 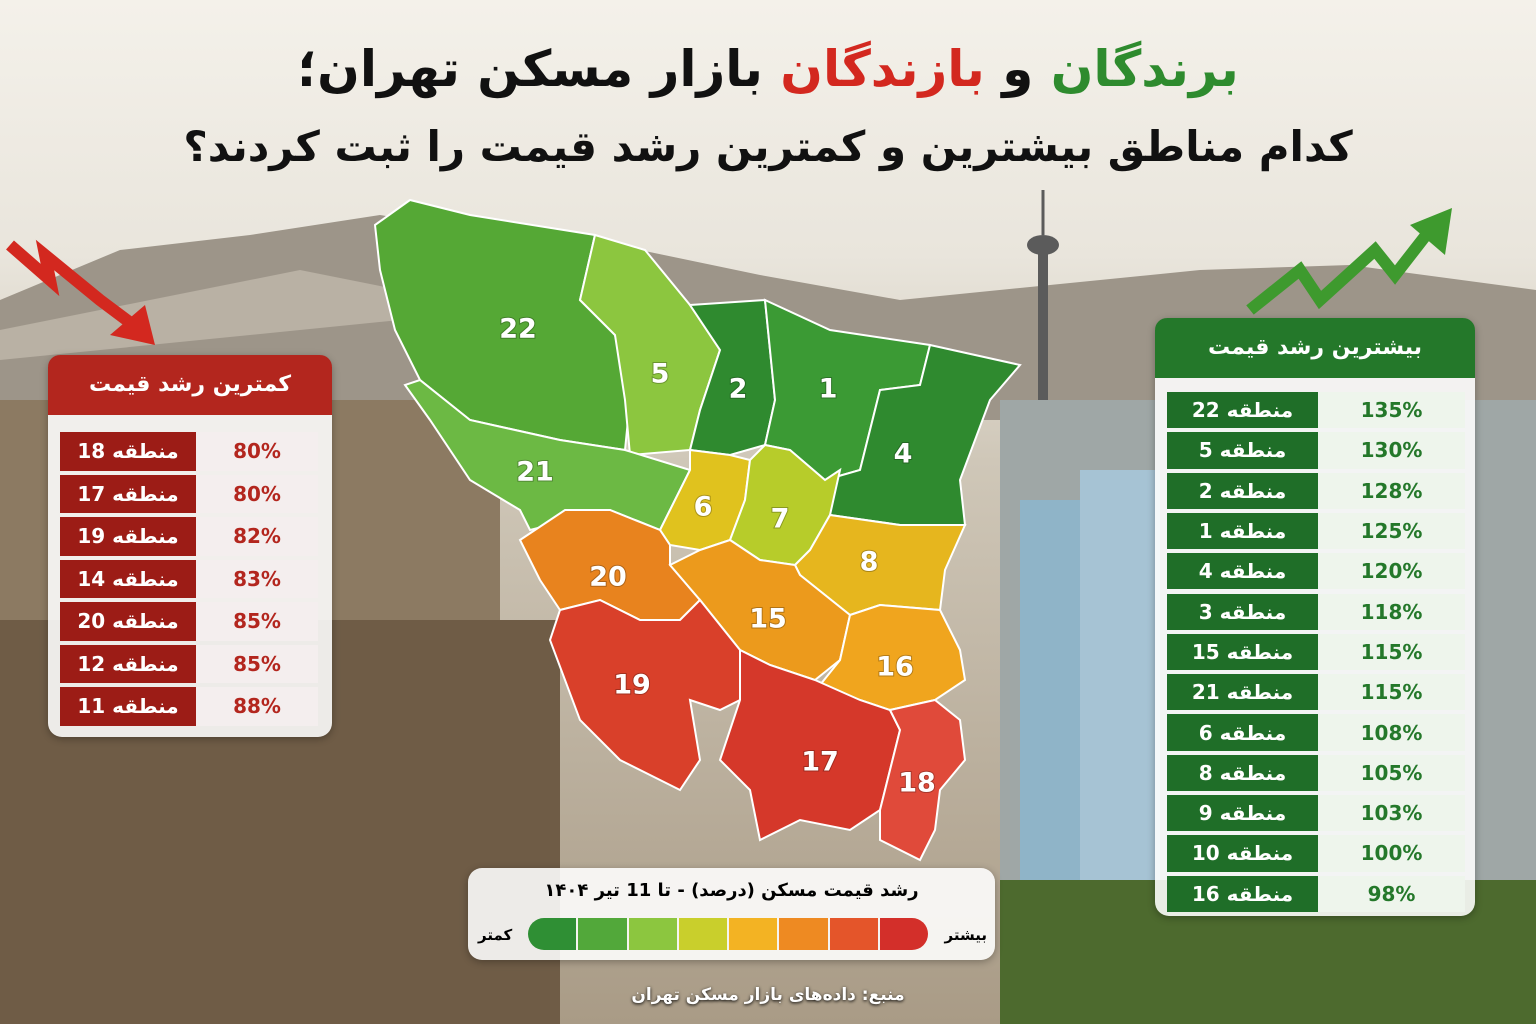 What do you see at coordinates (128, 706) in the screenshot?
I see `region-cell: منطقه 11` at bounding box center [128, 706].